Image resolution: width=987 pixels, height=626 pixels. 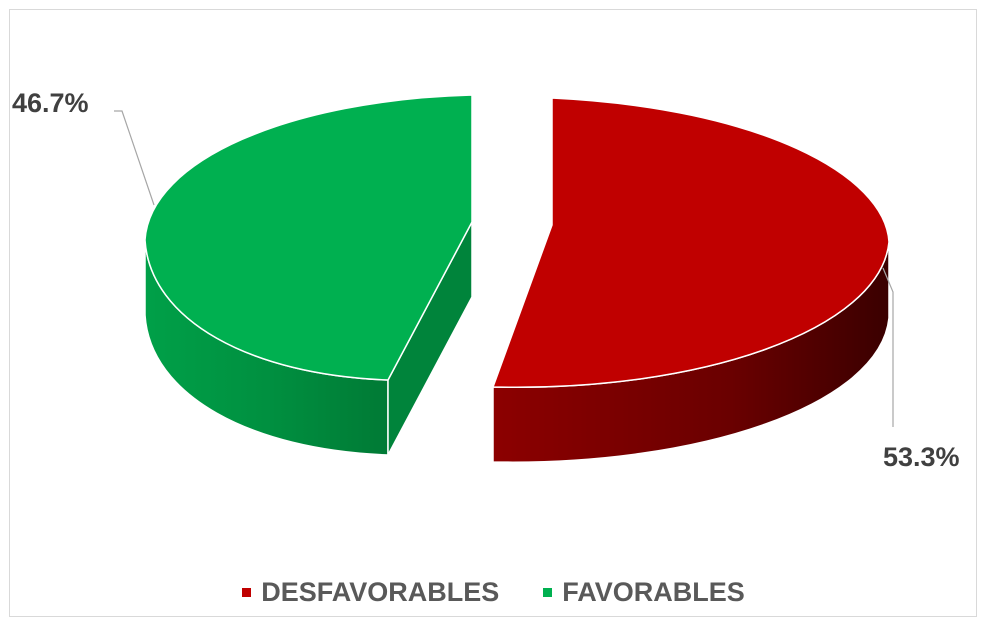 What do you see at coordinates (548, 592) in the screenshot?
I see `legend-swatch-favorables` at bounding box center [548, 592].